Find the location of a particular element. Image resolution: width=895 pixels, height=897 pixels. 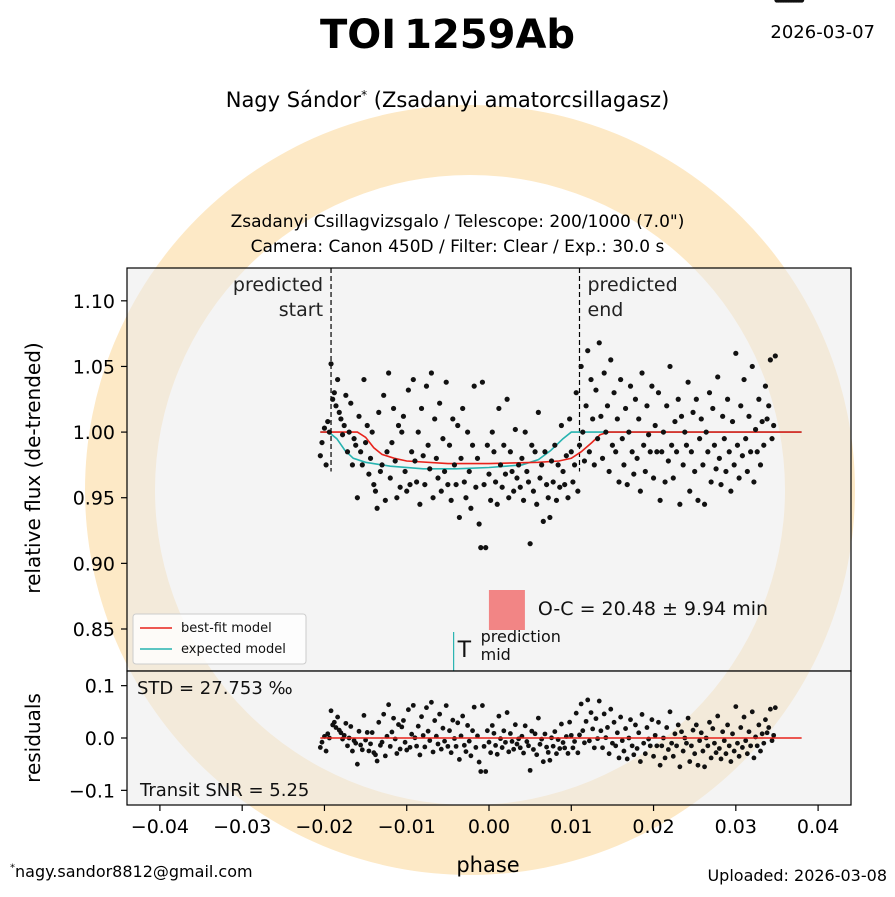

x-tick-label: 0.03 is located at coordinates (736, 827).